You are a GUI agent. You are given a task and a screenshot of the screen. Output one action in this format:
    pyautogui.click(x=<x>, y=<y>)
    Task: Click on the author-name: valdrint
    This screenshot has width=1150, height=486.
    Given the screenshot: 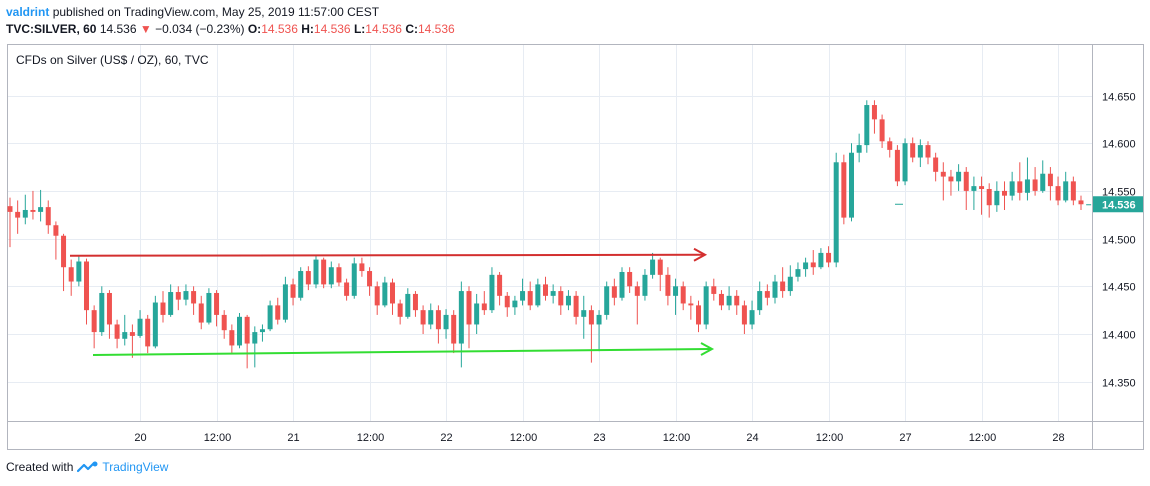 What is the action you would take?
    pyautogui.click(x=28, y=12)
    